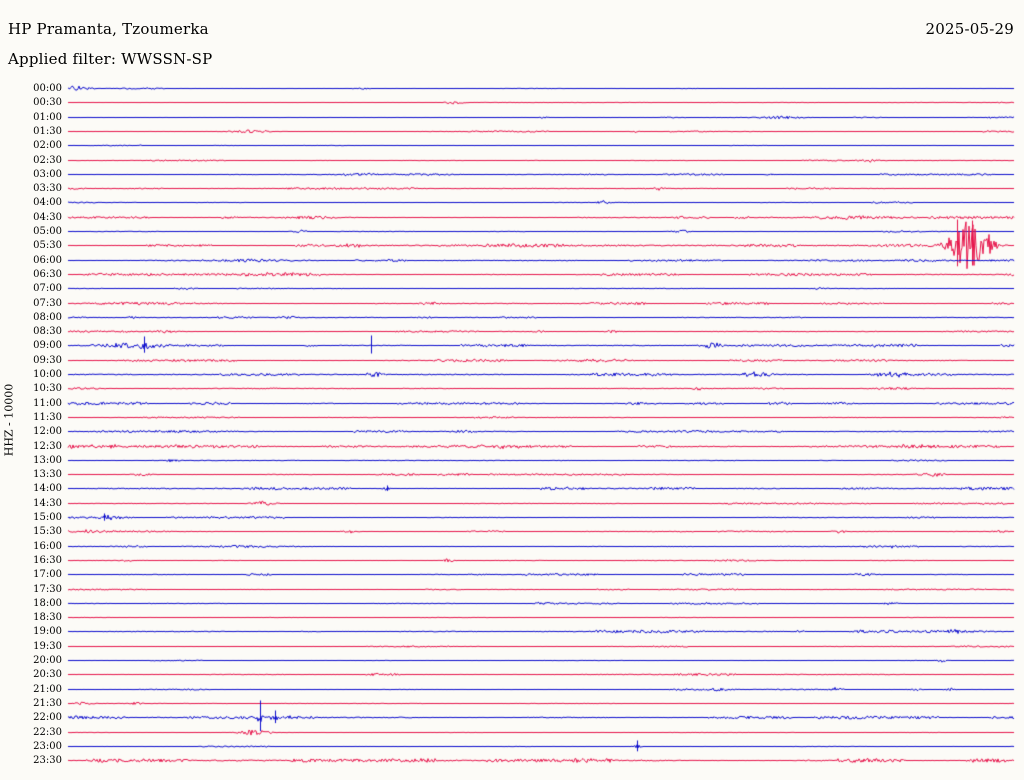  I want to click on trace-time-label: 11:30, so click(47, 417).